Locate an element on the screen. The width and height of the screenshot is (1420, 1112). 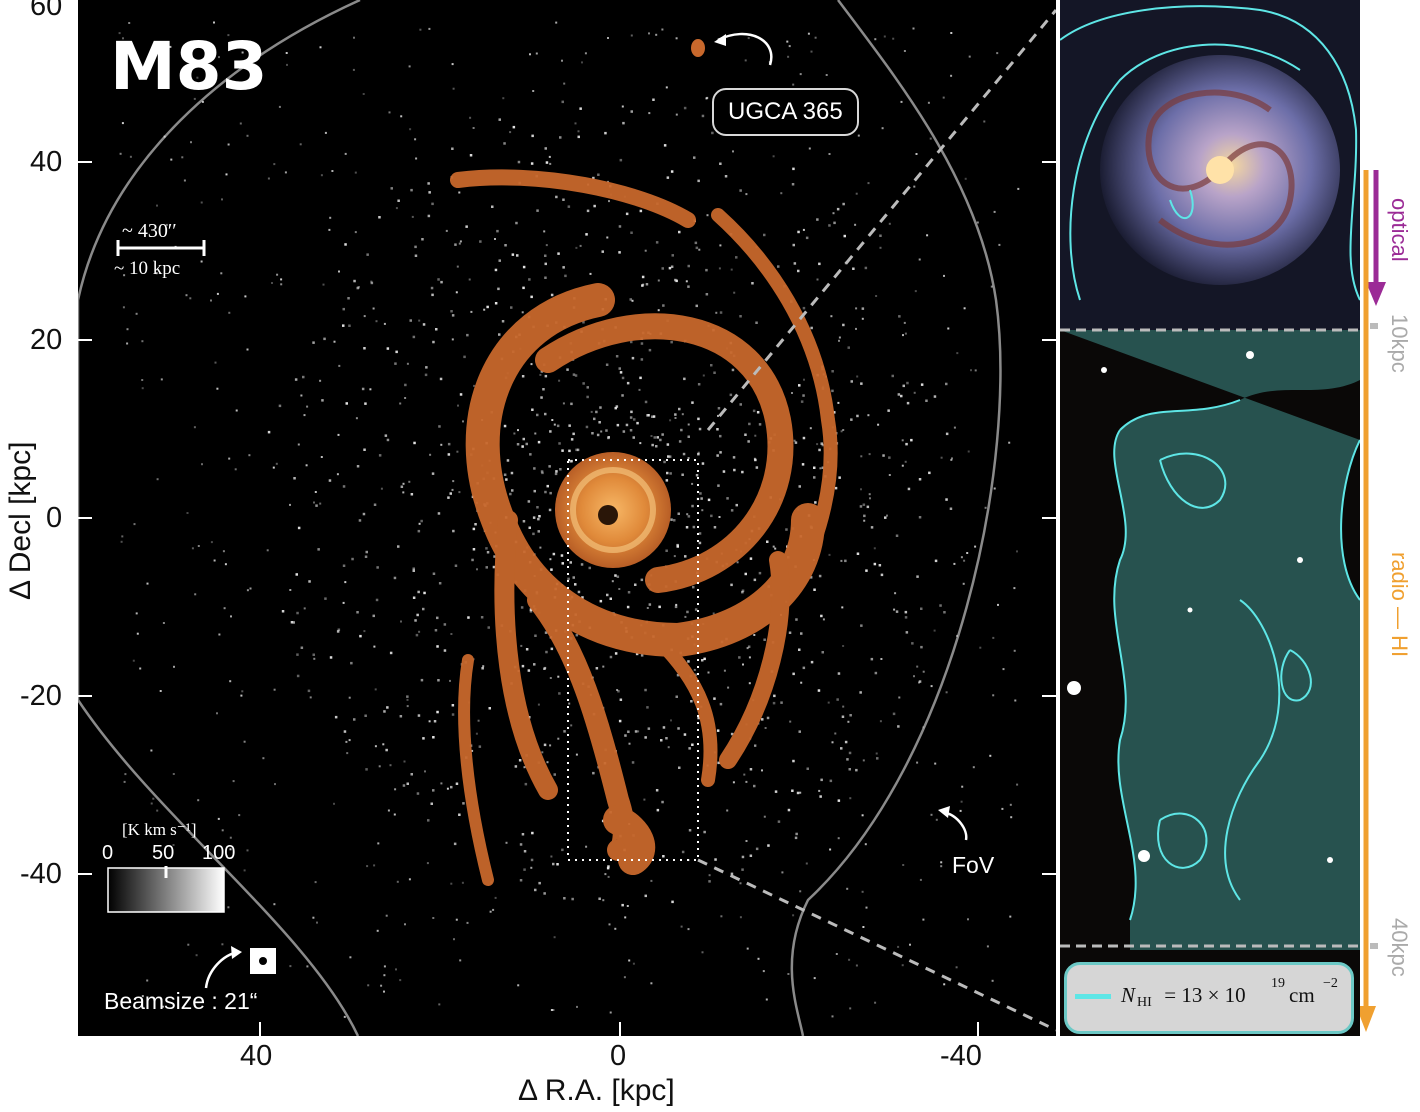
x-axis-label: Δ R.A. [kpc] is located at coordinates (596, 1090).